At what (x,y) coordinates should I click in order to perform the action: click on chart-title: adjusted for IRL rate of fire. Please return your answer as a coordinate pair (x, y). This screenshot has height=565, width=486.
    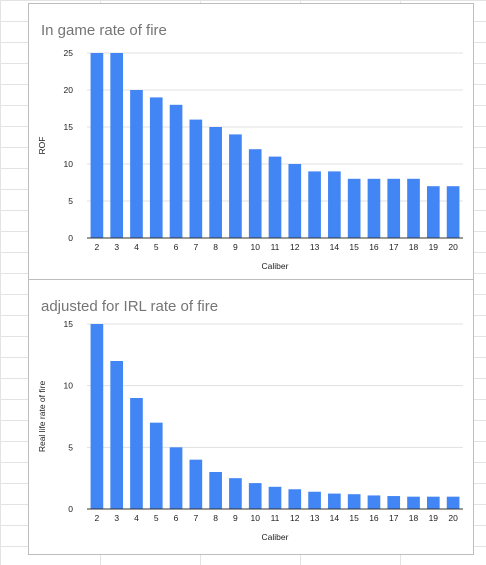
    Looking at the image, I should click on (130, 306).